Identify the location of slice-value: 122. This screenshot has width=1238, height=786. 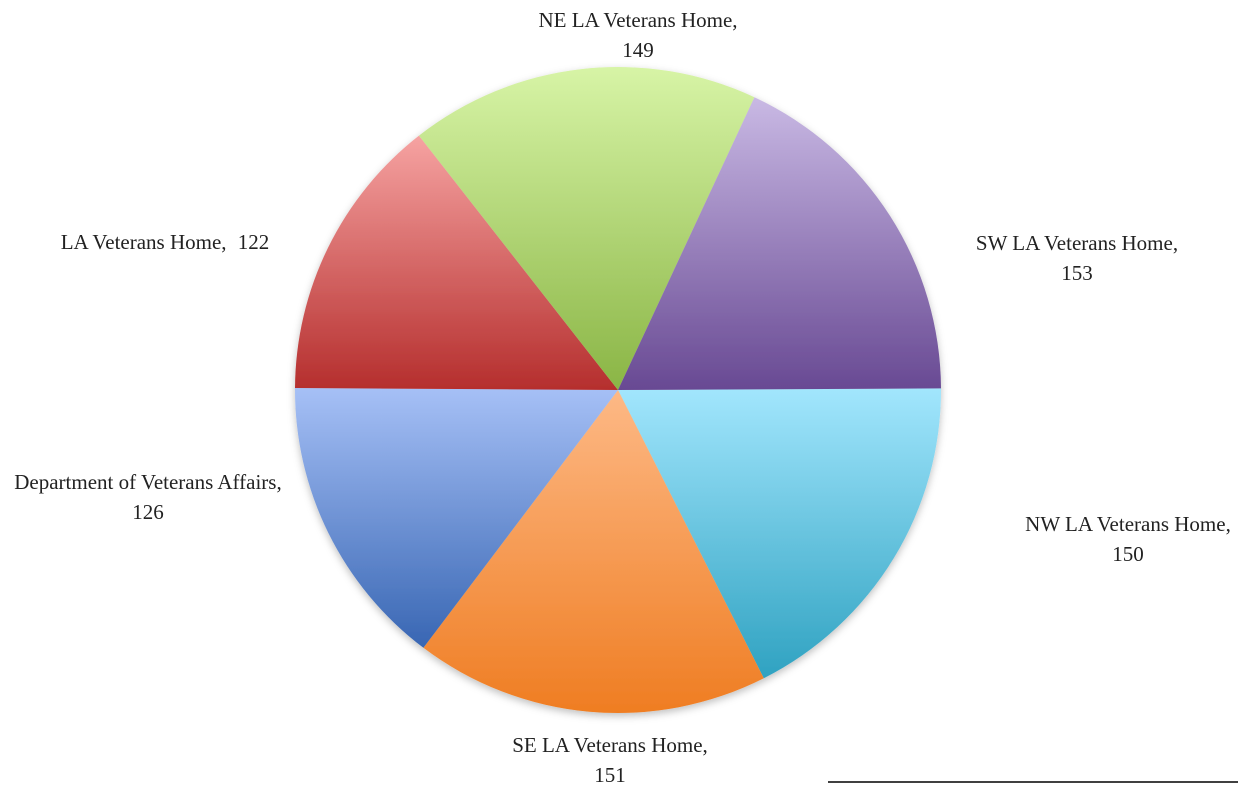
(253, 242).